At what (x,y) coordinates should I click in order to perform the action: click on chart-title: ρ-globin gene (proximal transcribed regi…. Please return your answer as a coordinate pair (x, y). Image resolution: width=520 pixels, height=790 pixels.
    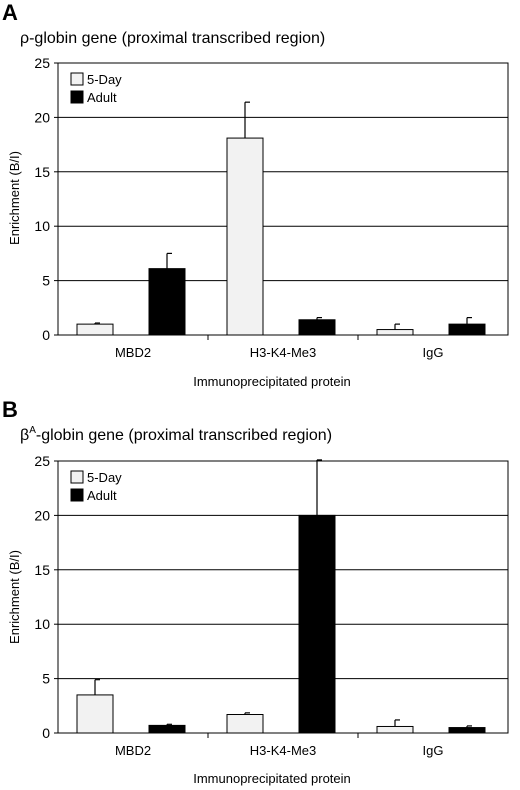
    Looking at the image, I should click on (172, 38).